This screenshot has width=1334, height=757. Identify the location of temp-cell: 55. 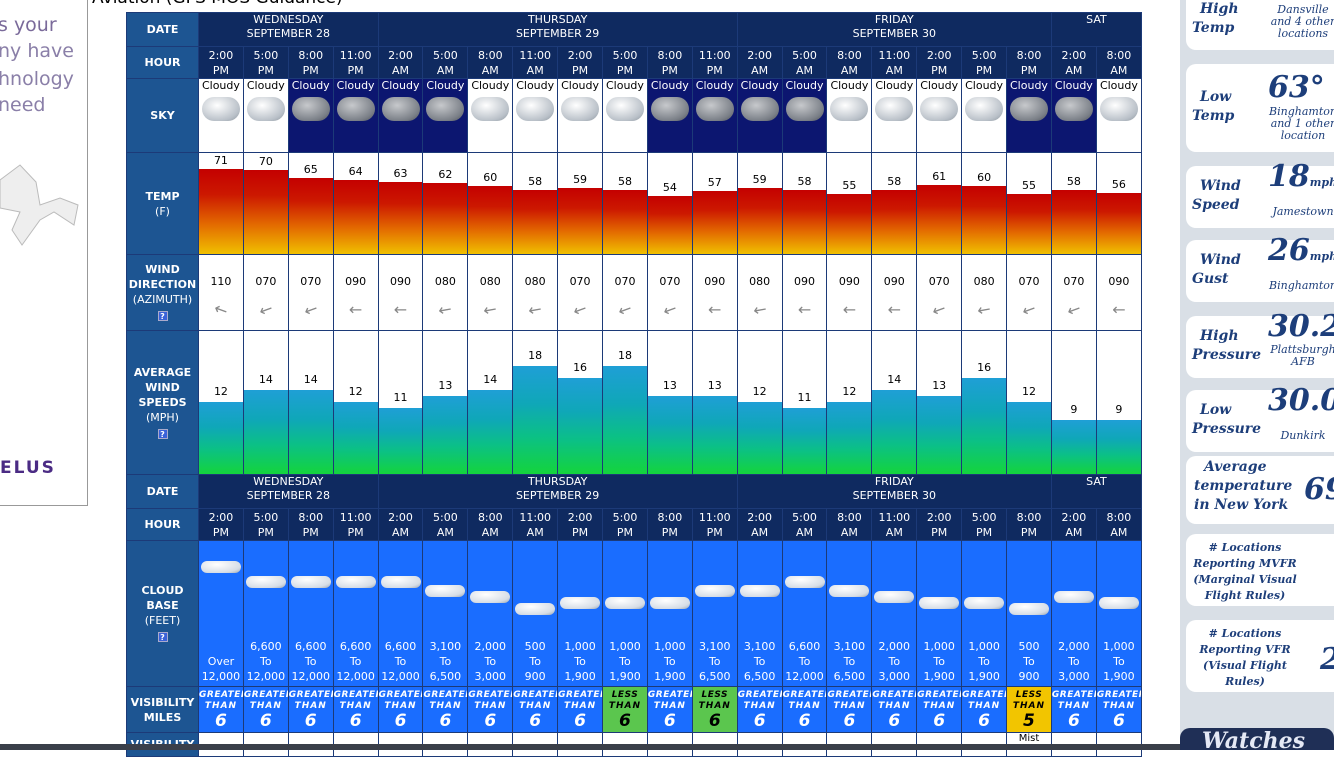
(1029, 203).